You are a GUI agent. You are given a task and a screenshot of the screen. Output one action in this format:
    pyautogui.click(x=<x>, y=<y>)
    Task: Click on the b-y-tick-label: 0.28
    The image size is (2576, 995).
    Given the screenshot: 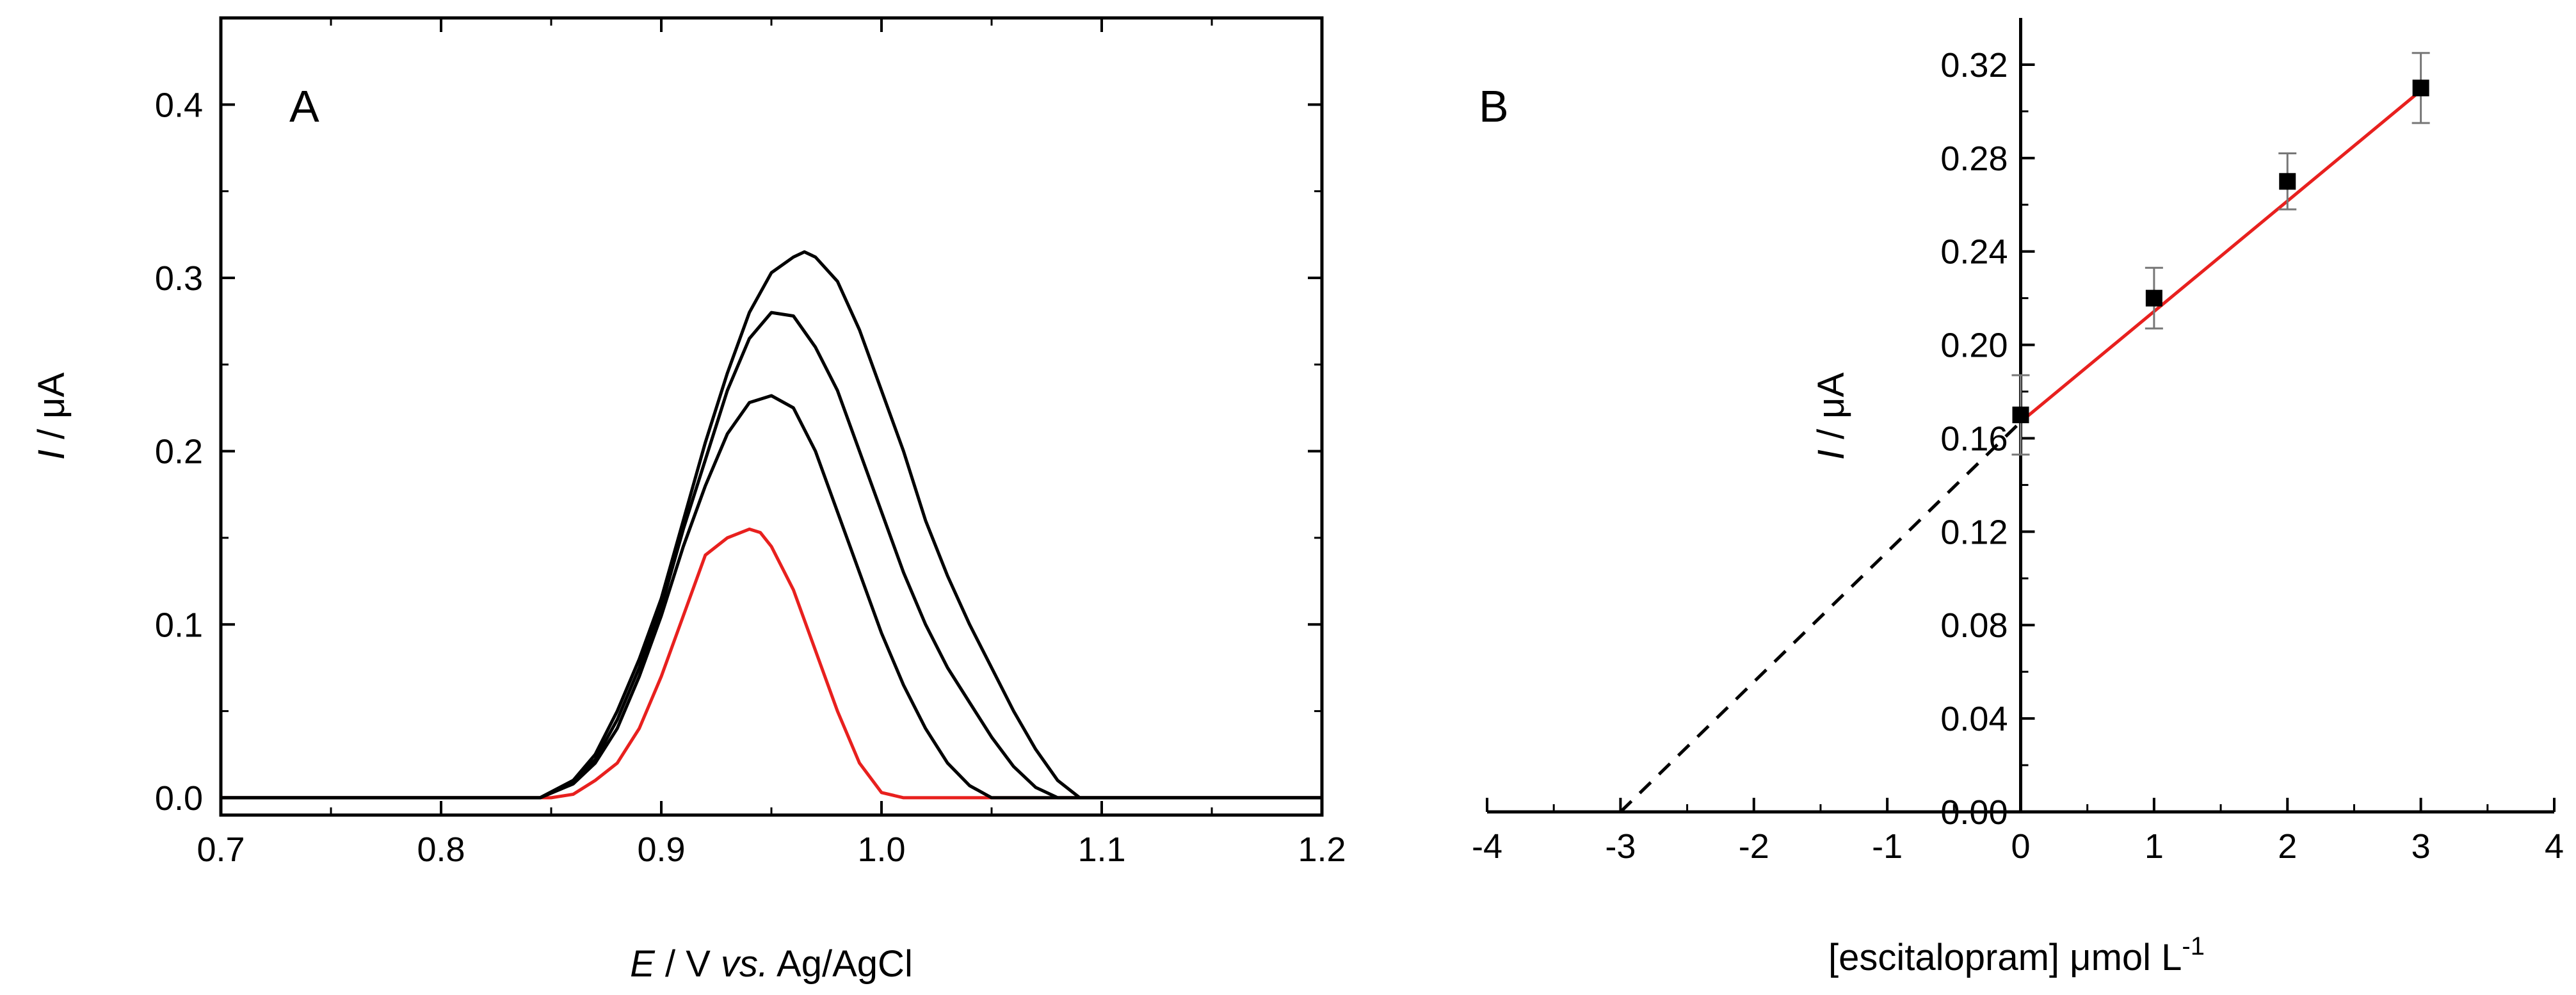 What is the action you would take?
    pyautogui.click(x=1974, y=159)
    